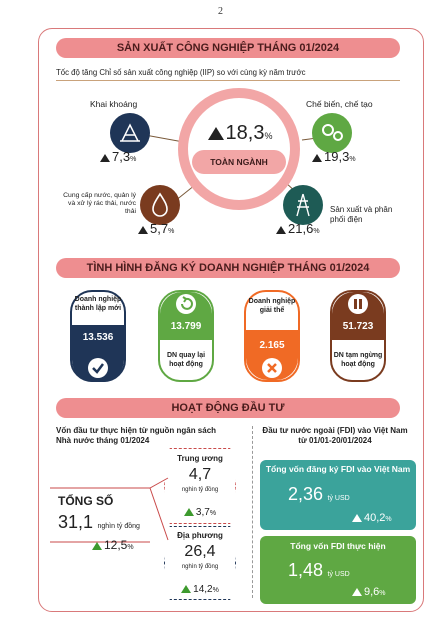 This screenshot has height=626, width=441. Describe the element at coordinates (382, 593) in the screenshot. I see `fdi-disbursed-growth-unit: %` at that location.